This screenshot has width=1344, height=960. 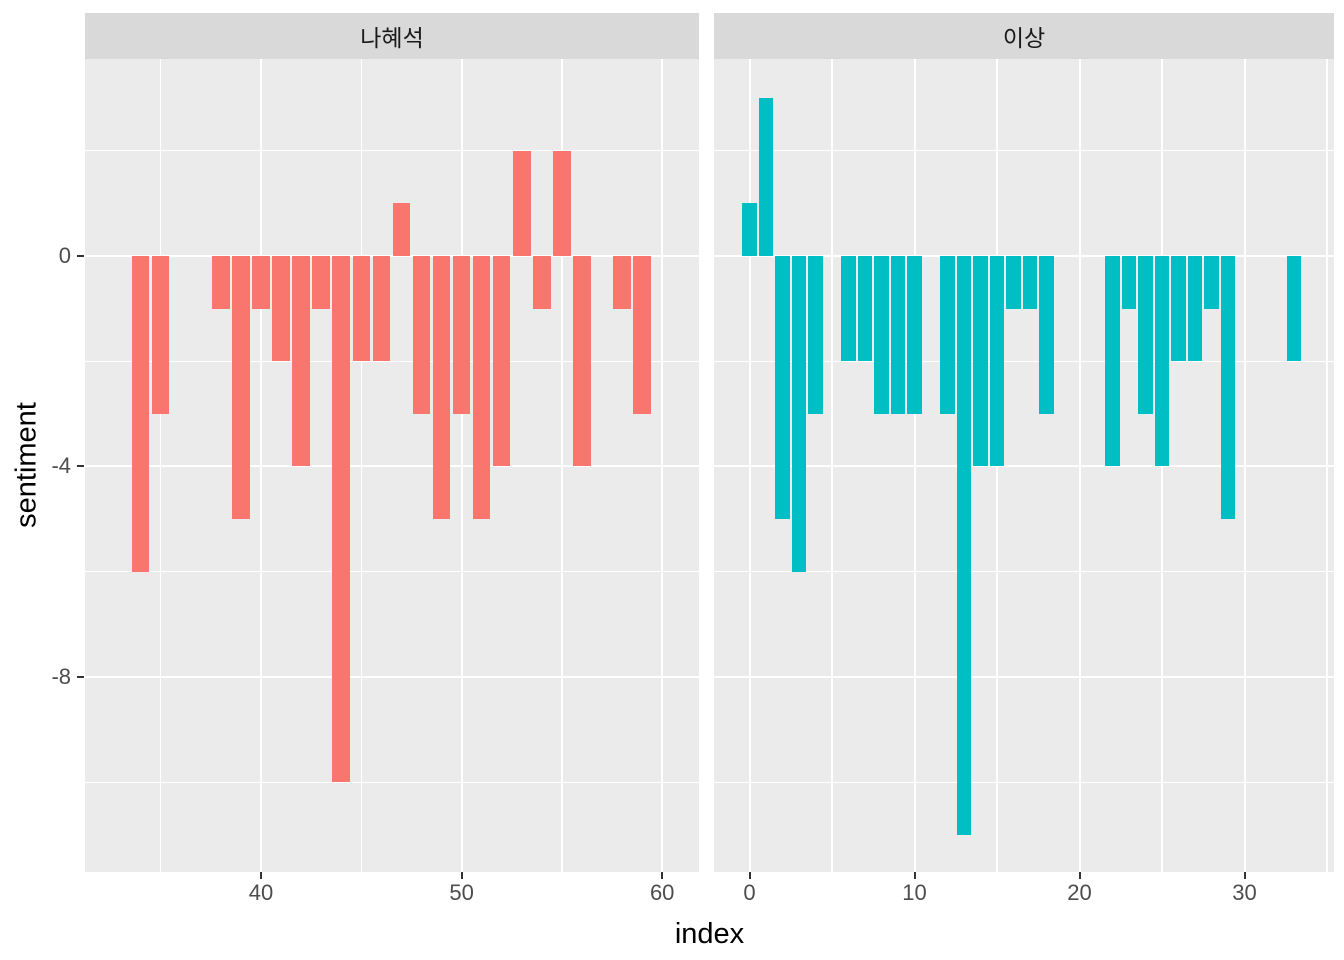 I want to click on x-tick-label: 60, so click(x=662, y=892).